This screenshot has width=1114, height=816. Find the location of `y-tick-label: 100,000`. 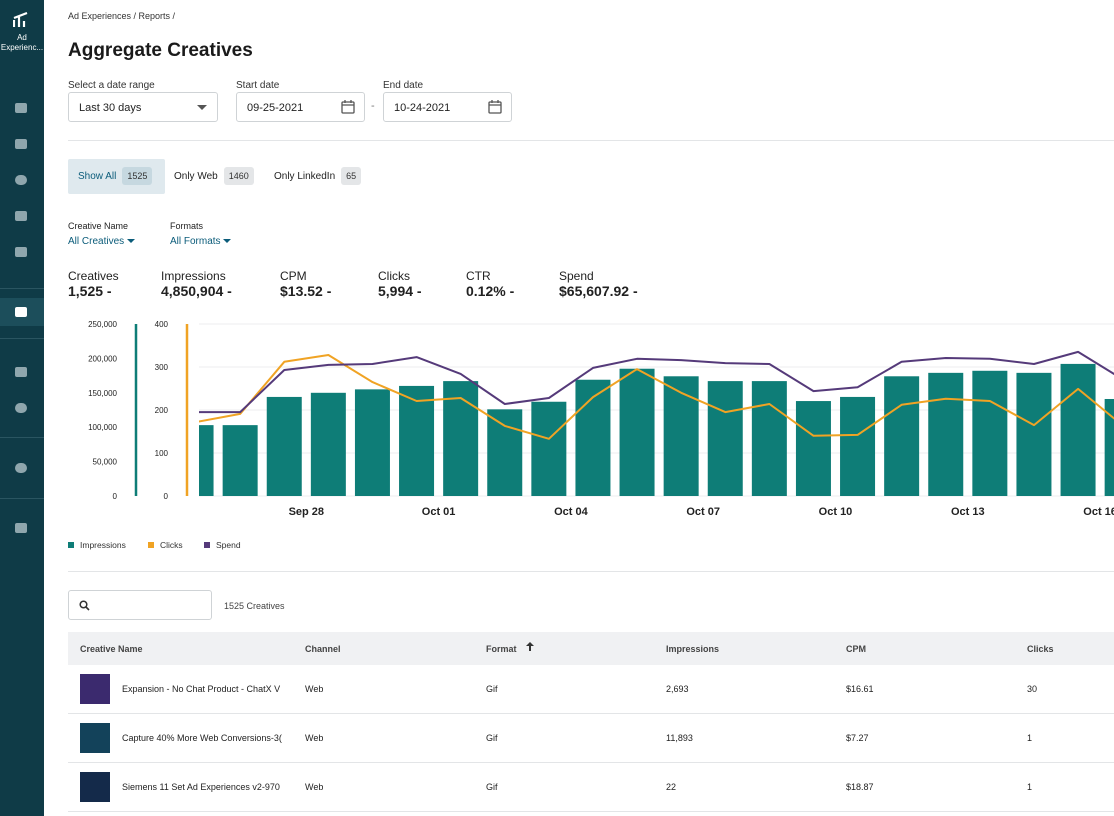

y-tick-label: 100,000 is located at coordinates (102, 427).